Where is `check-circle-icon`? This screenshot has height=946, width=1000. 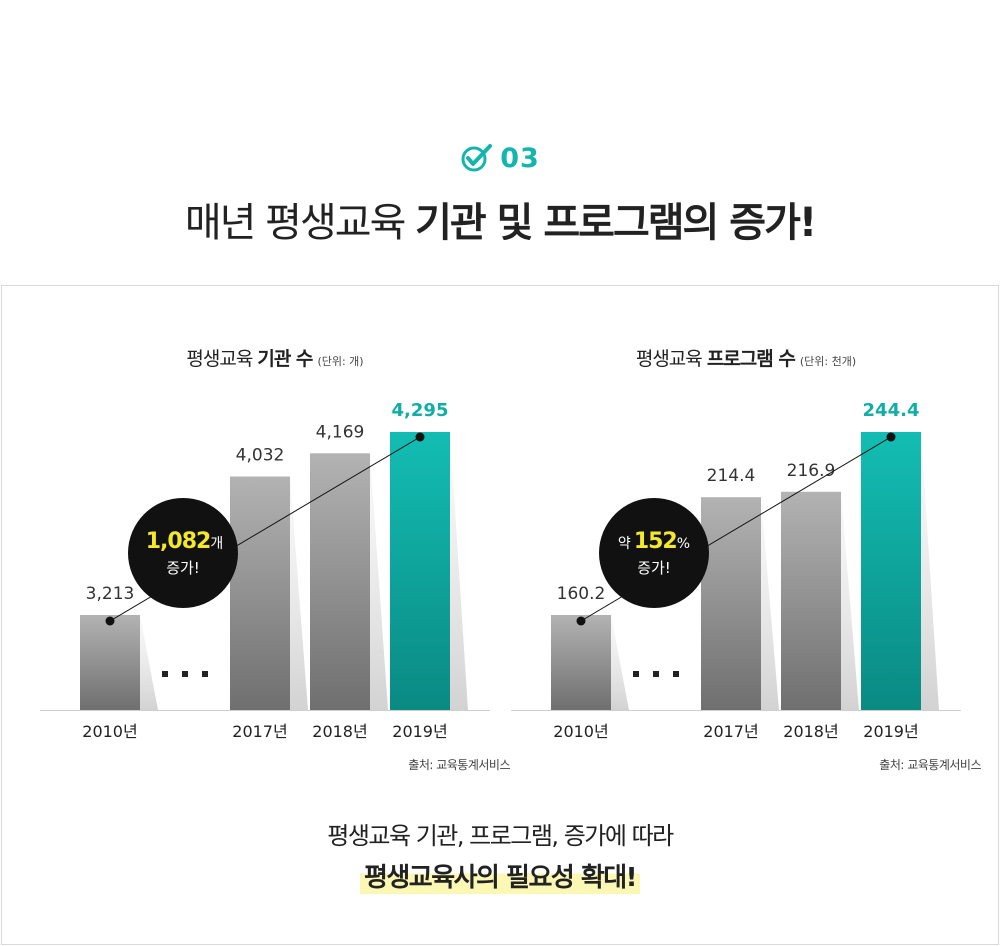
check-circle-icon is located at coordinates (477, 158).